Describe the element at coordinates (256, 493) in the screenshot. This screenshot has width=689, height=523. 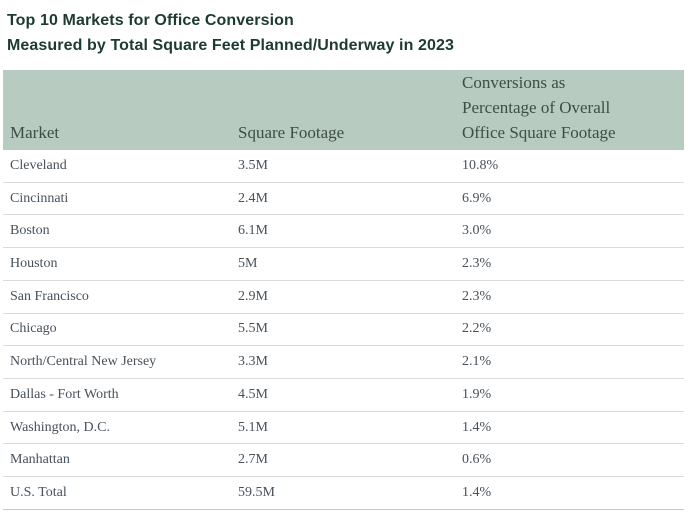
I see `square-footage-cell: 59.5M` at that location.